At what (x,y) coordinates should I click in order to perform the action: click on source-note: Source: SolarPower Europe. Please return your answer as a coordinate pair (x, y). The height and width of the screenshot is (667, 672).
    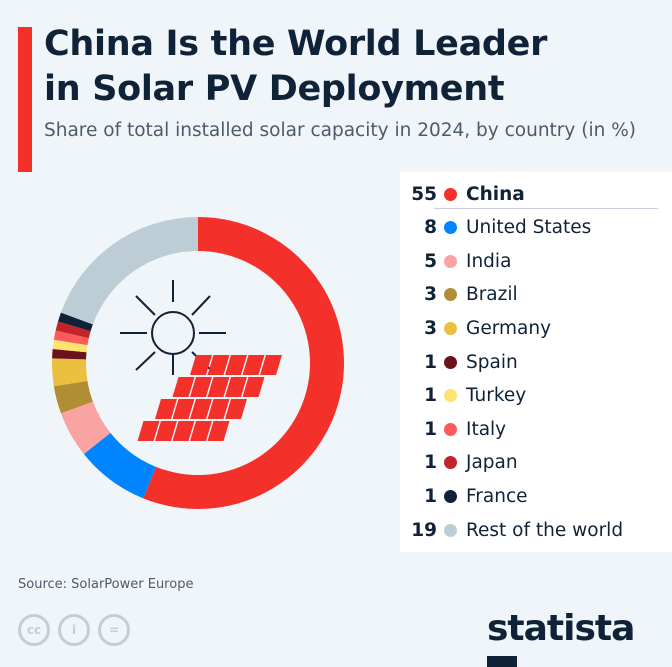
    Looking at the image, I should click on (106, 584).